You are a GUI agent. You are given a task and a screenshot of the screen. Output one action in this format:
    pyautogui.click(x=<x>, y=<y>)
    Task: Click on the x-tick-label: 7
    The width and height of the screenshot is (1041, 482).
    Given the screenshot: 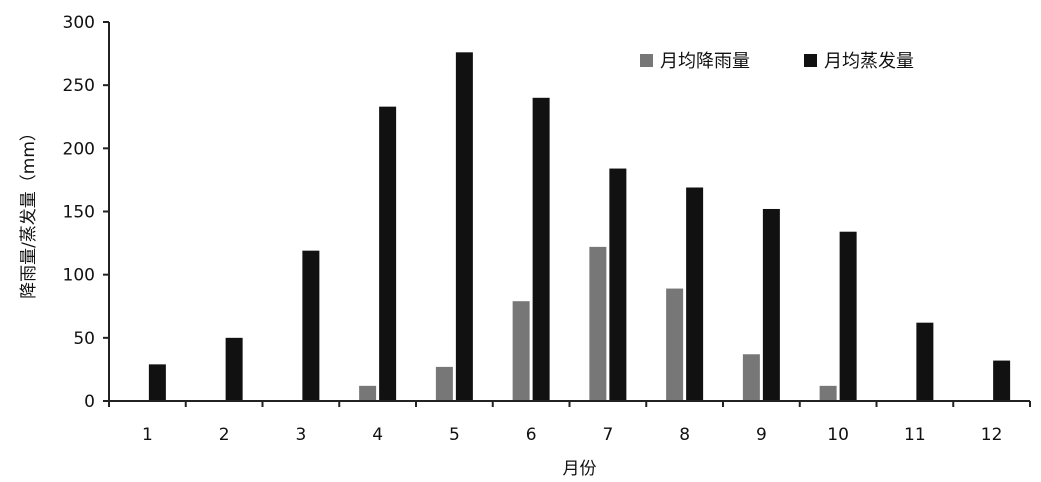 What is the action you would take?
    pyautogui.click(x=607, y=435)
    